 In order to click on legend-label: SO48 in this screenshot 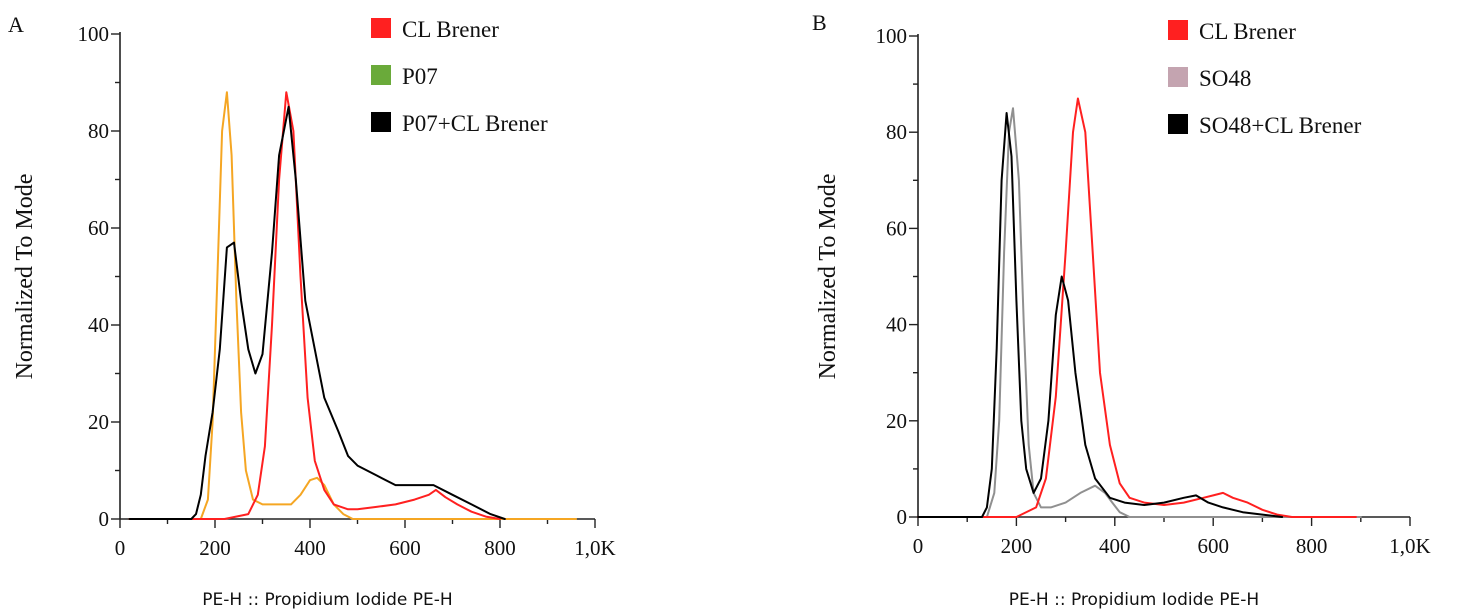, I will do `click(1225, 78)`.